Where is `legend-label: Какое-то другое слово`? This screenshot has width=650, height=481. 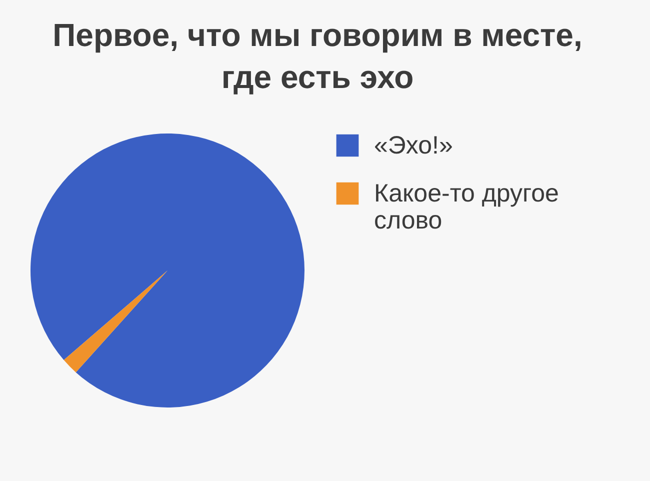
legend-label: Какое-то другое слово is located at coordinates (466, 207).